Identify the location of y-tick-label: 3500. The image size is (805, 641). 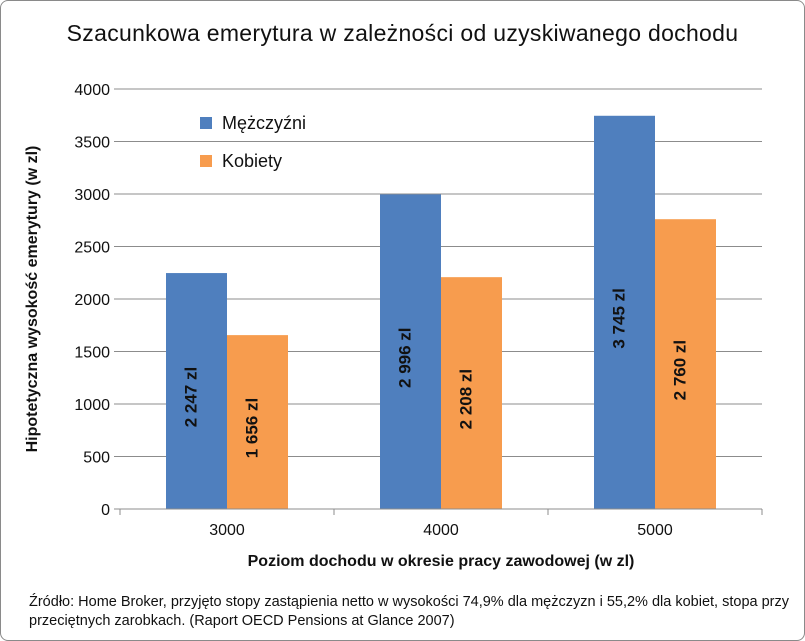
(92, 143).